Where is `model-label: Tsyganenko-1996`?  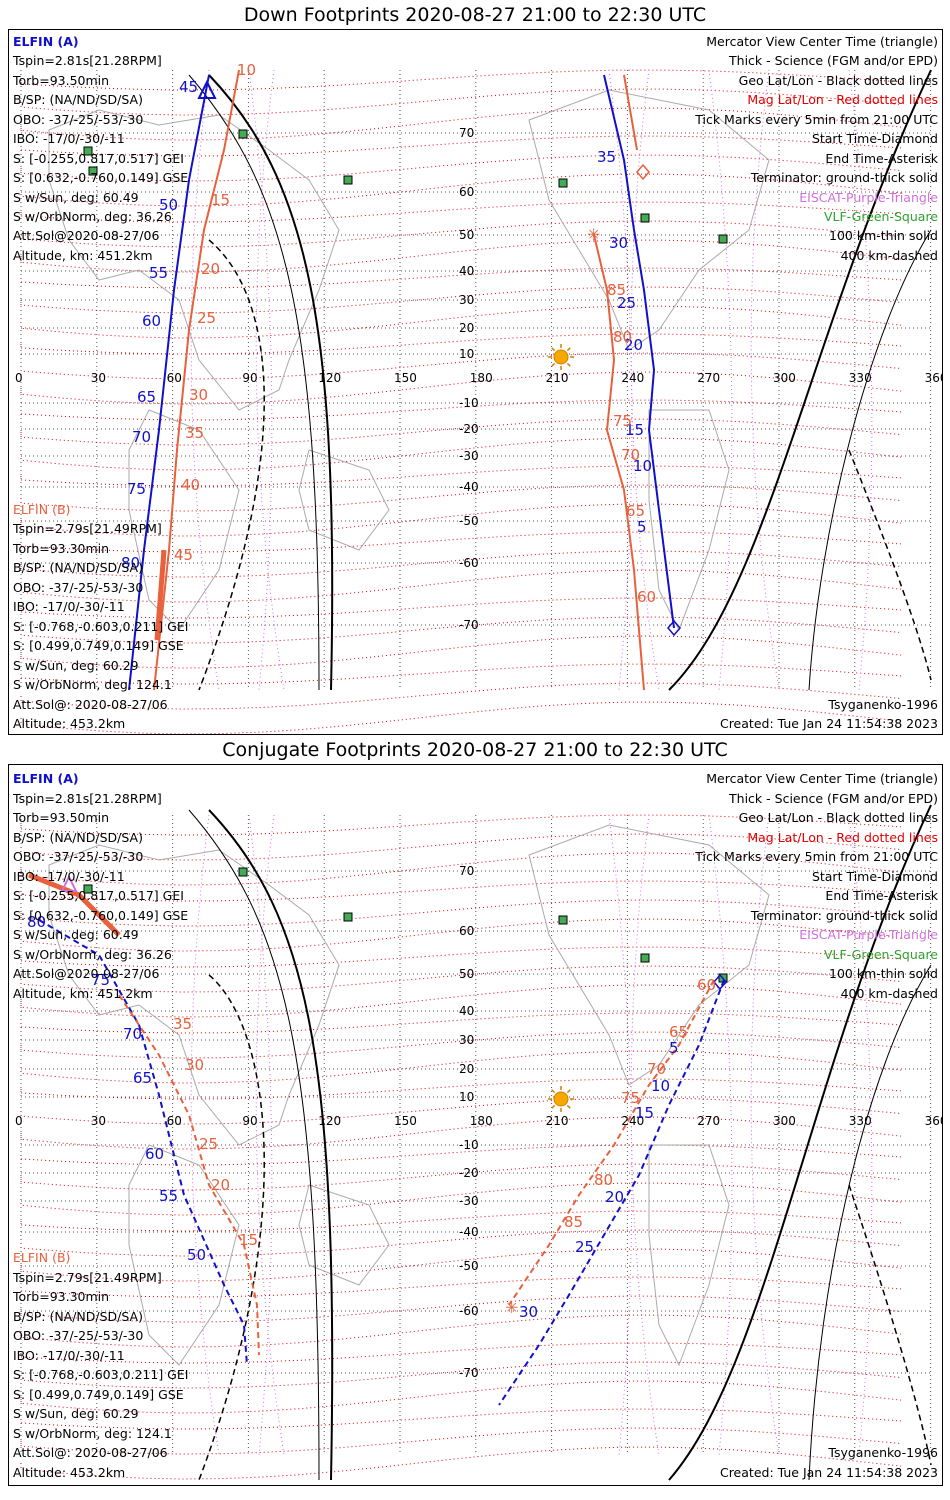 model-label: Tsyganenko-1996 is located at coordinates (883, 704).